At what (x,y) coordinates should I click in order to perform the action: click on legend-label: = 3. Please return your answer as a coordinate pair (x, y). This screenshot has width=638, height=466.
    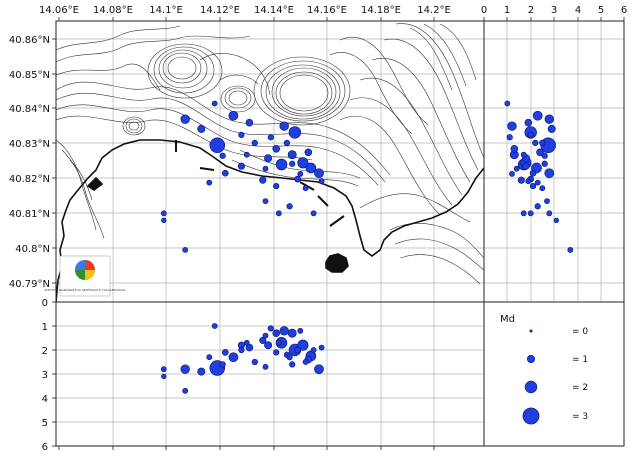
    Looking at the image, I should click on (580, 417).